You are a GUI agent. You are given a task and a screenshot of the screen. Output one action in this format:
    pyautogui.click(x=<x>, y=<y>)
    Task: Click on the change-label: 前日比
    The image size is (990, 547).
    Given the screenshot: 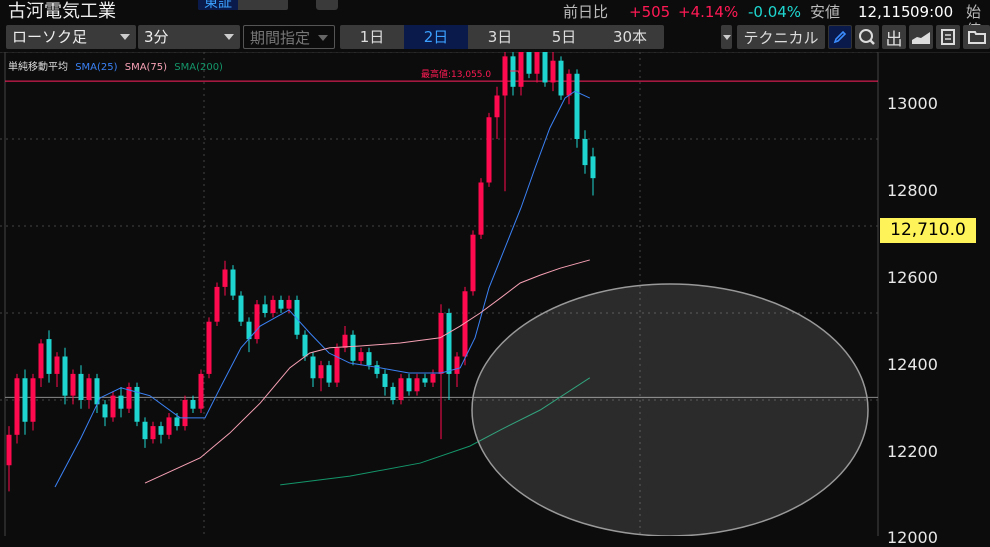 What is the action you would take?
    pyautogui.click(x=586, y=12)
    